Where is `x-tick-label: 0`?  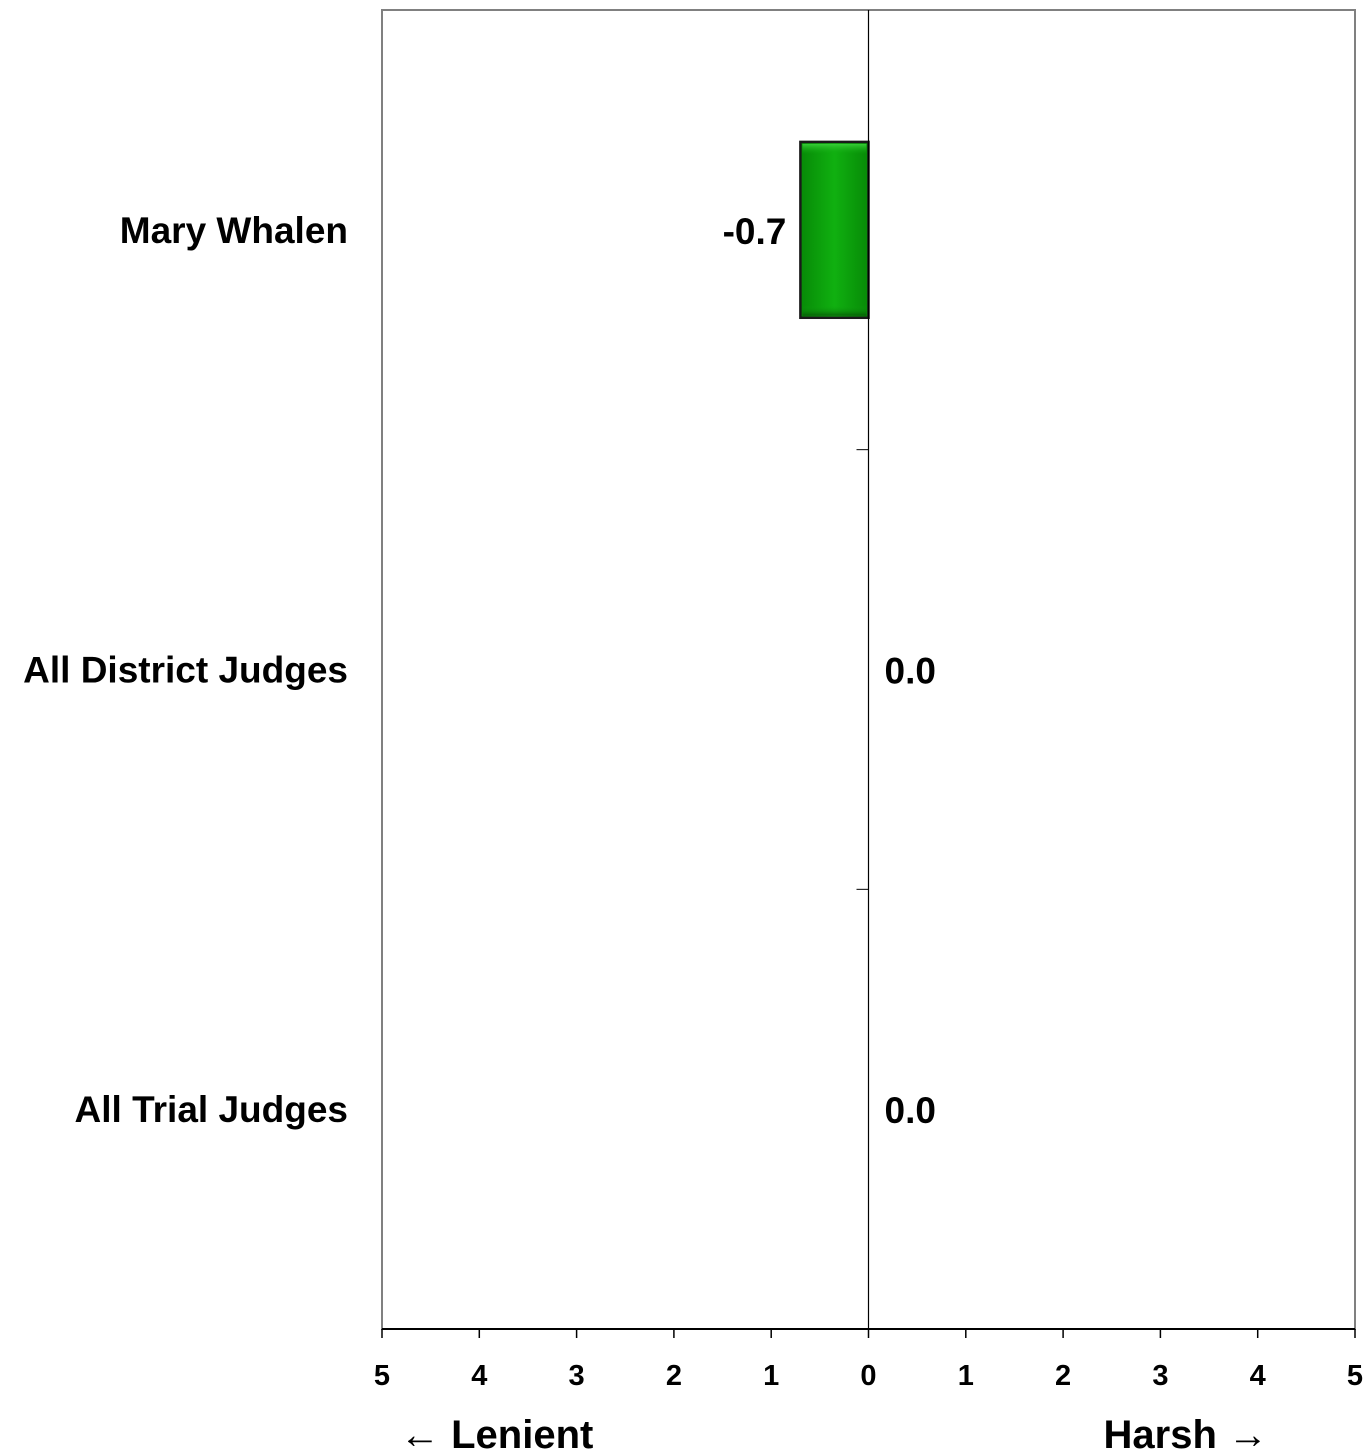
x-tick-label: 0 is located at coordinates (868, 1376).